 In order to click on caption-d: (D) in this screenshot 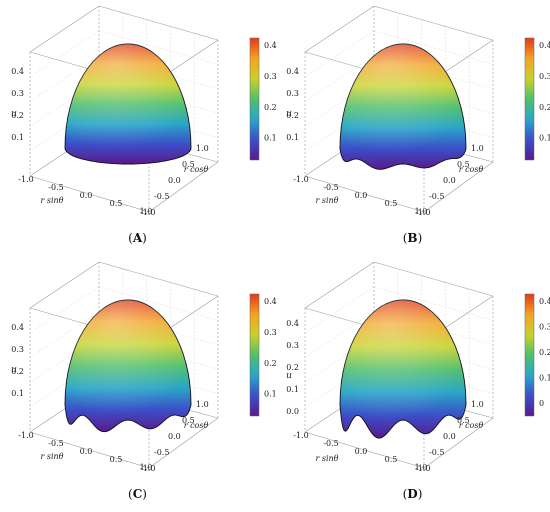, I will do `click(412, 494)`.